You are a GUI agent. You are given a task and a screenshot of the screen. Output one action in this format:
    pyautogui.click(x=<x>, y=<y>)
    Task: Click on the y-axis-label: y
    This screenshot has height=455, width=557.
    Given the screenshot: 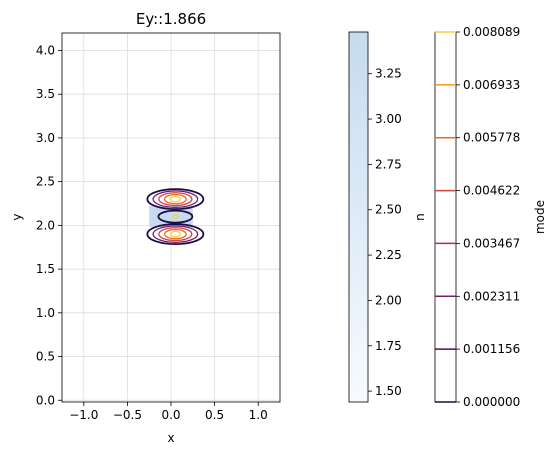 What is the action you would take?
    pyautogui.click(x=17, y=216)
    